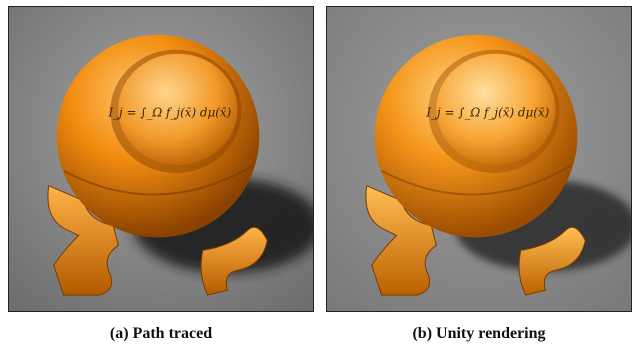  Describe the element at coordinates (491, 333) in the screenshot. I see `caption-text: Unity rendering` at that location.